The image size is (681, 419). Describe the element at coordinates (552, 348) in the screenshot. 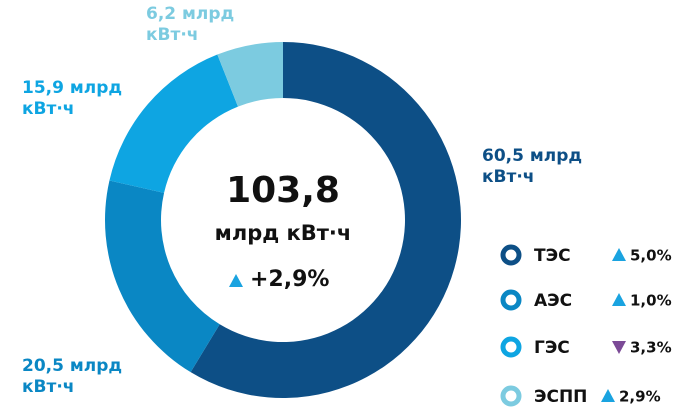

I see `legend-label: ГЭС` at that location.